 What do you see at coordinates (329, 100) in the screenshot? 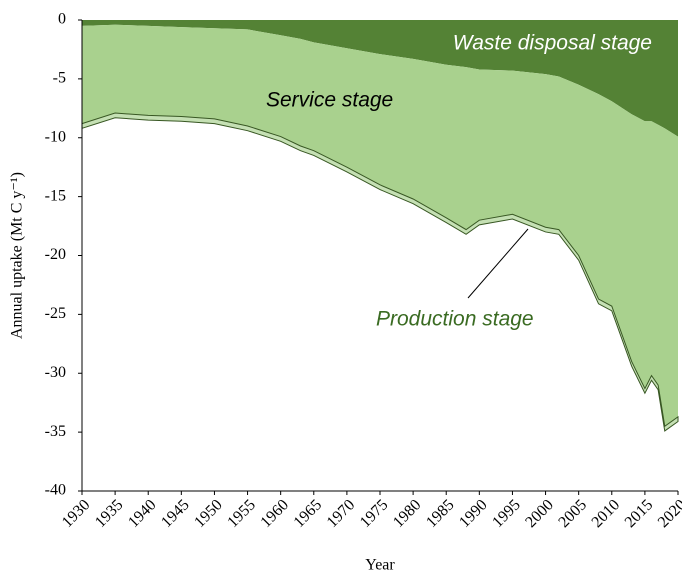
I see `annotation: Service stage` at bounding box center [329, 100].